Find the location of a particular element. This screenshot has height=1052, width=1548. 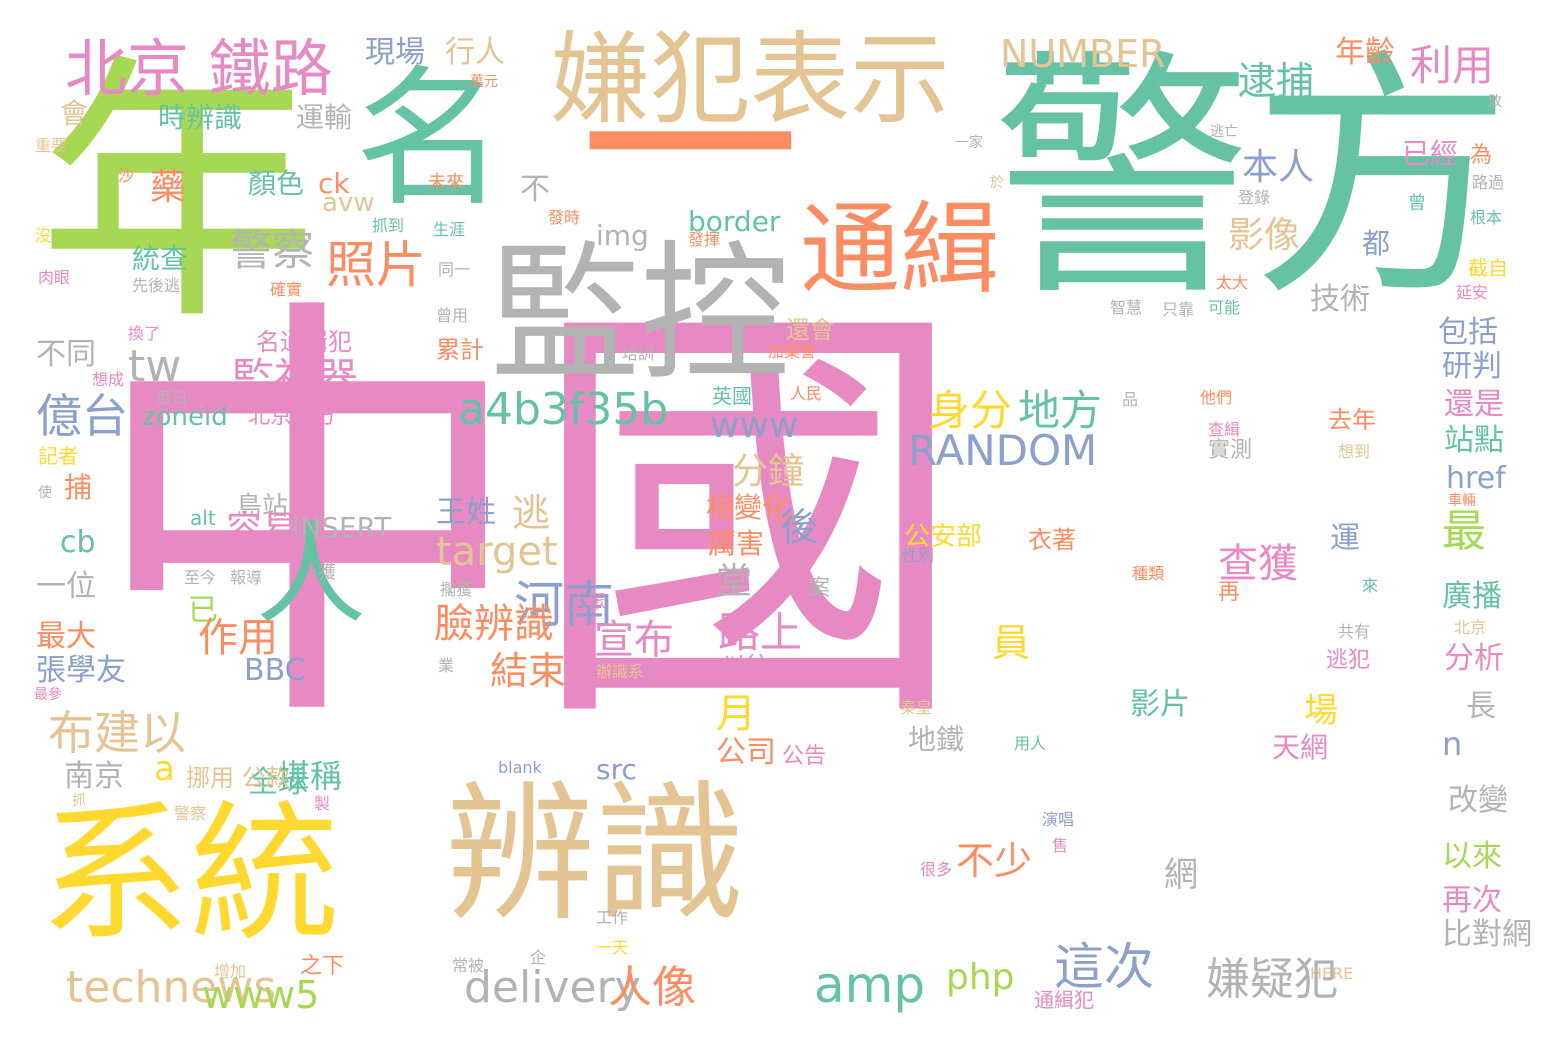

cloud-word: 名通緝犯 is located at coordinates (304, 342).